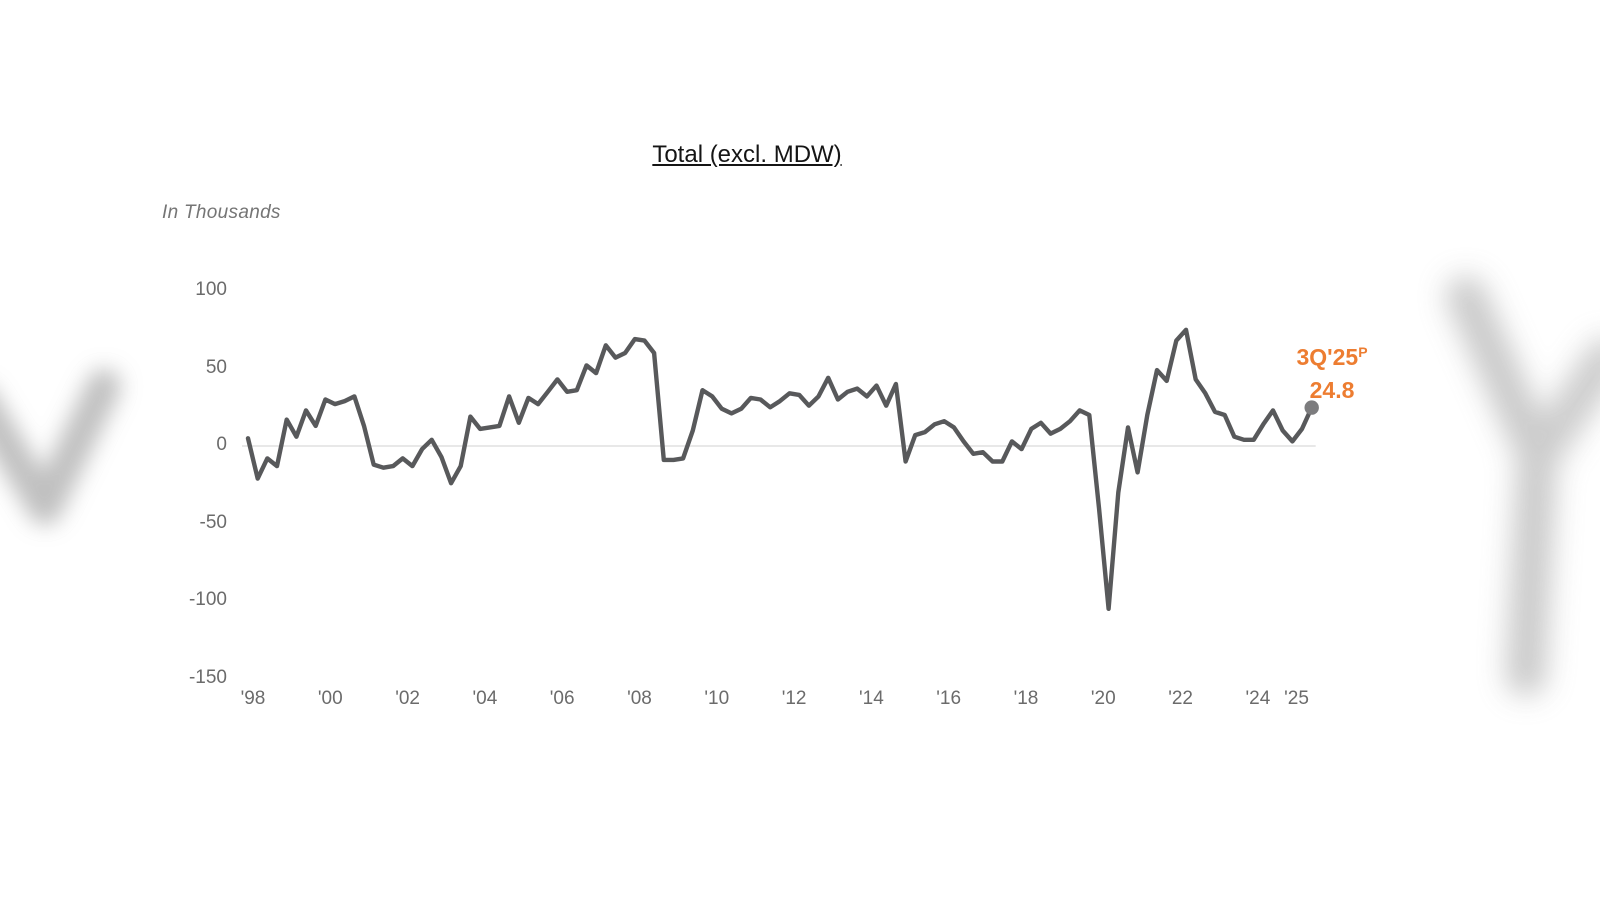 The image size is (1600, 900). Describe the element at coordinates (1332, 390) in the screenshot. I see `annotation-value: 24.8` at that location.